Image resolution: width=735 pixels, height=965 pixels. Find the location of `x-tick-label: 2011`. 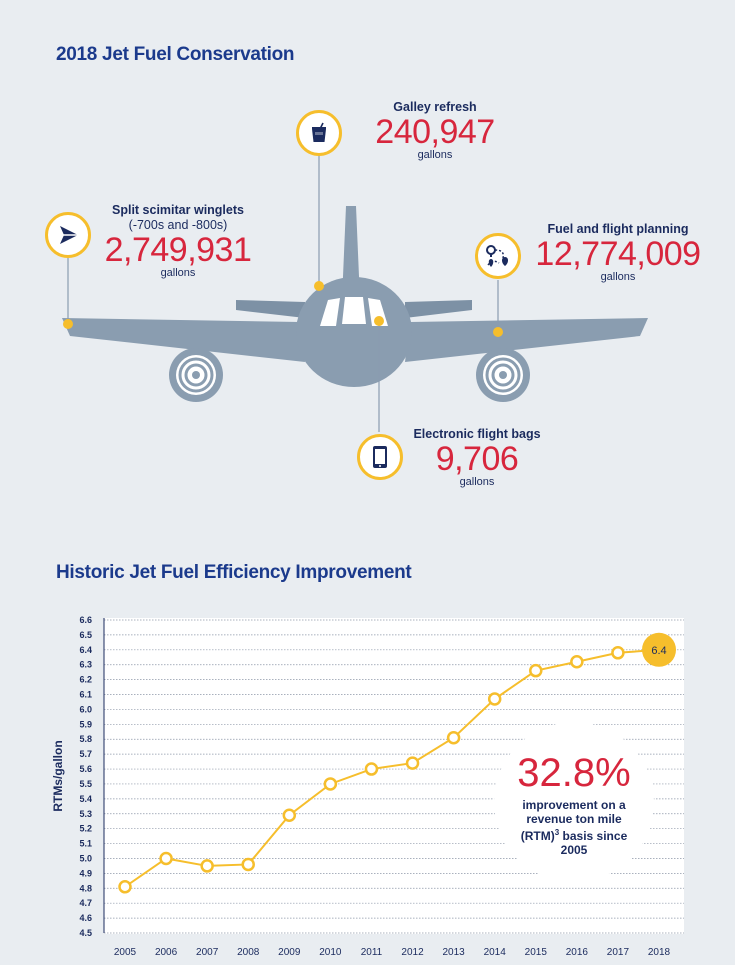

x-tick-label: 2011 is located at coordinates (372, 952).